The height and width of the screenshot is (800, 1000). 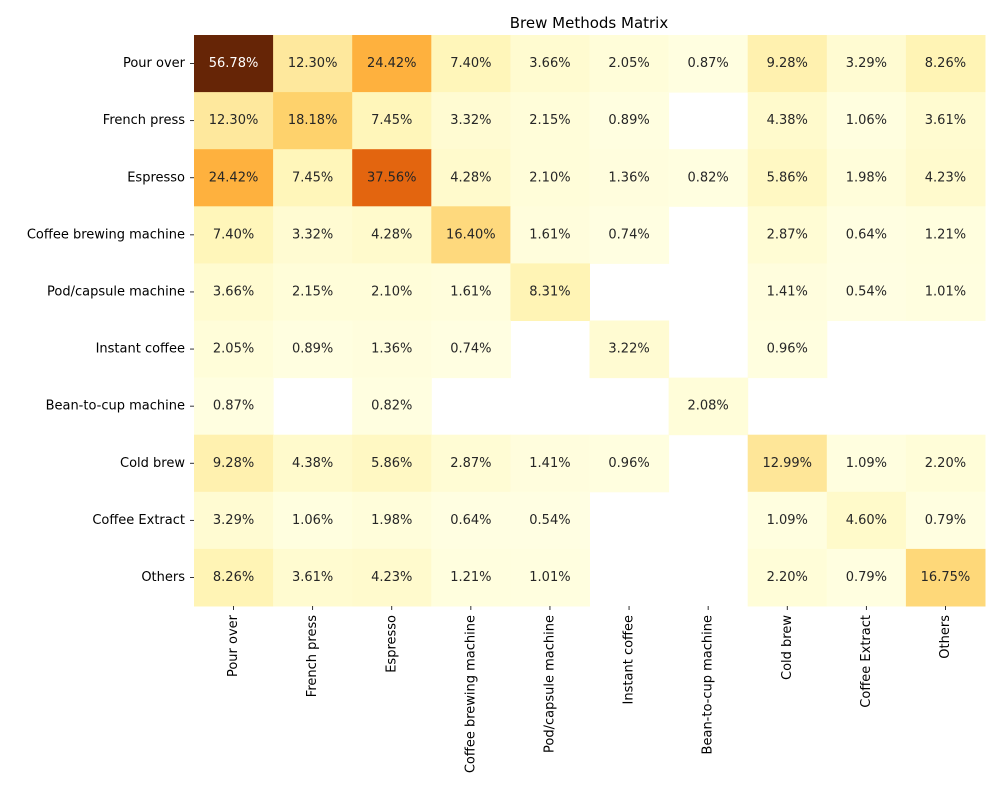 I want to click on heatmap-cell-coffee-brewing-machine-coffee-extract, so click(x=866, y=235).